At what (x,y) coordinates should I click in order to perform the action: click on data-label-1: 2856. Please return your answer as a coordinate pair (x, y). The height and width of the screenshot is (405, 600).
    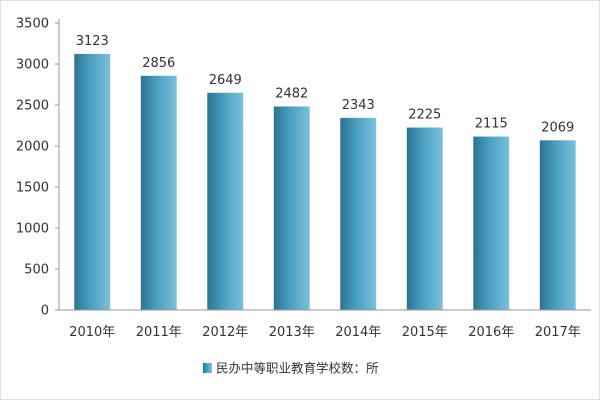
    Looking at the image, I should click on (158, 63).